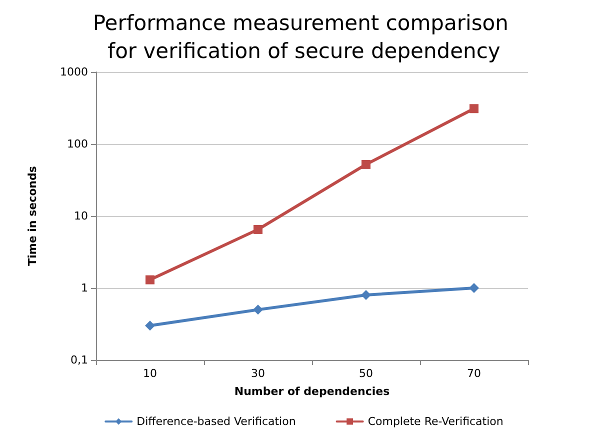  What do you see at coordinates (312, 391) in the screenshot?
I see `x-axis-title: Number of dependencies` at bounding box center [312, 391].